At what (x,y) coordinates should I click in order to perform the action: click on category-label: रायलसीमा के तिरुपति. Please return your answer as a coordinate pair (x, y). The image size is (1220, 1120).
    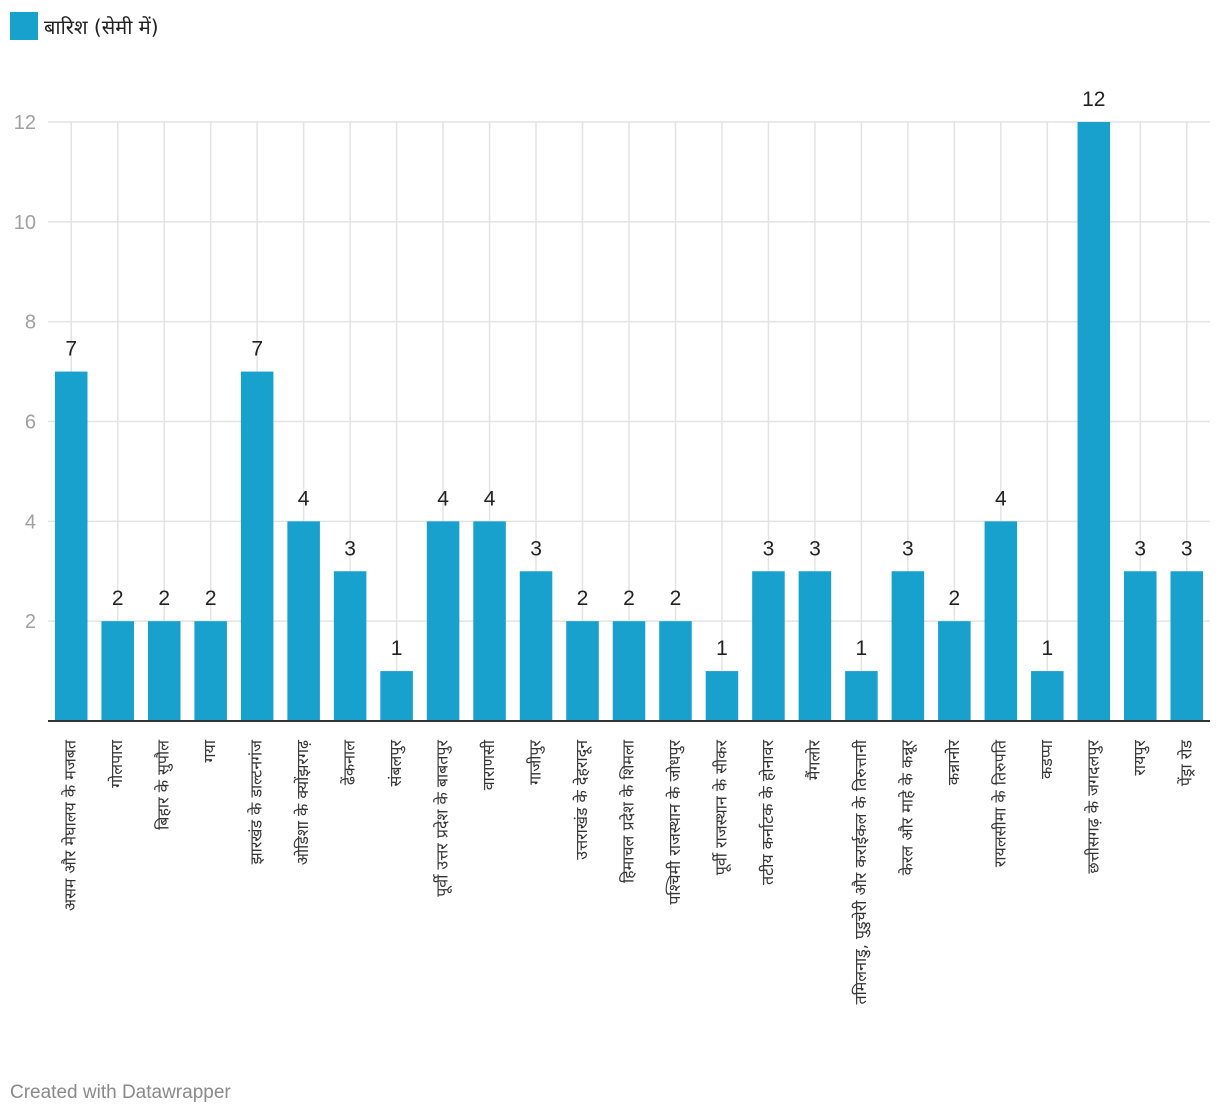
    Looking at the image, I should click on (999, 803).